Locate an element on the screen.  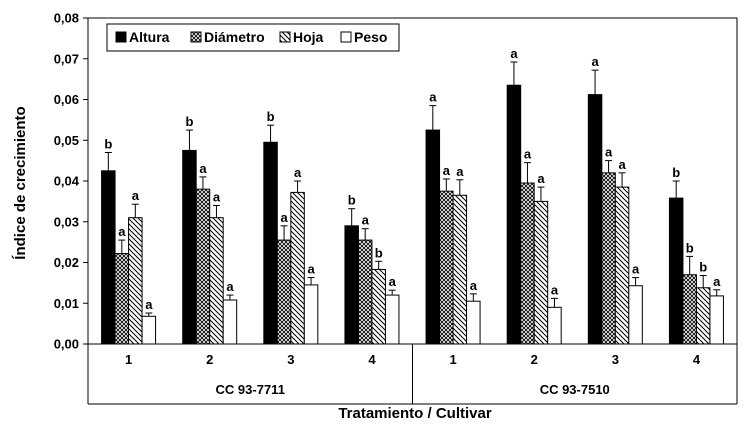
y-tick-label: 0,01 is located at coordinates (66, 303).